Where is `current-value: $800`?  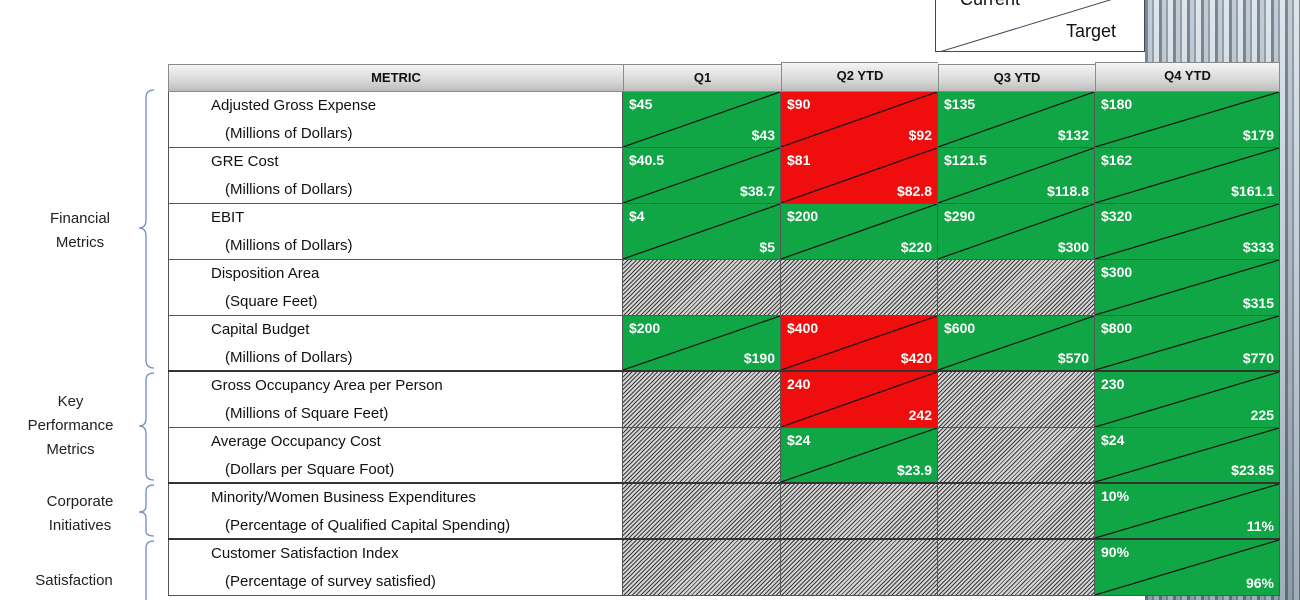
current-value: $800 is located at coordinates (1117, 328).